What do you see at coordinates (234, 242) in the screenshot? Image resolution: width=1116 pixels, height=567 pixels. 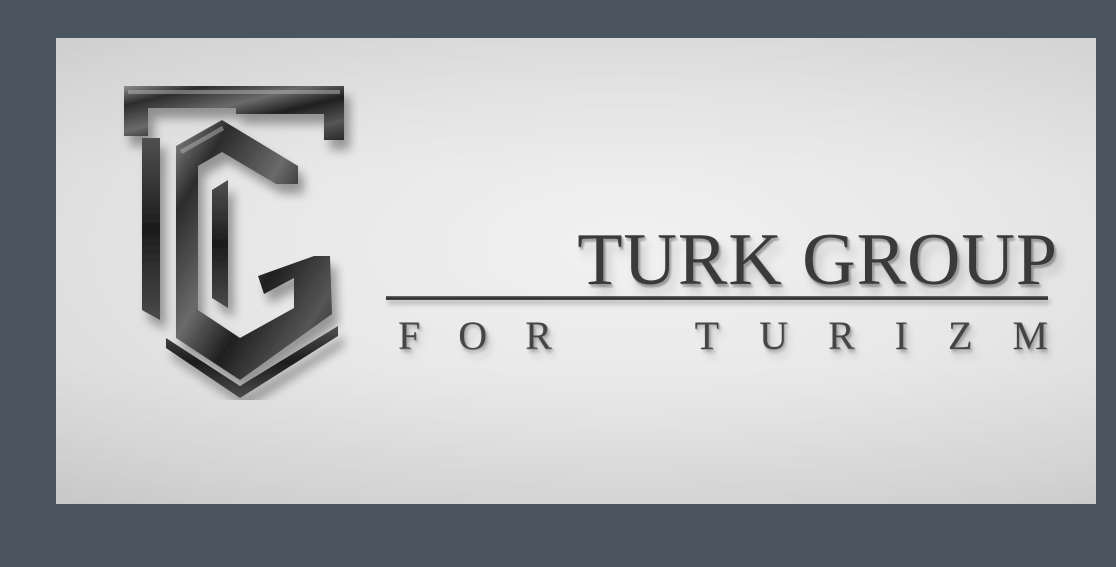 I see `tg-monogram-icon` at bounding box center [234, 242].